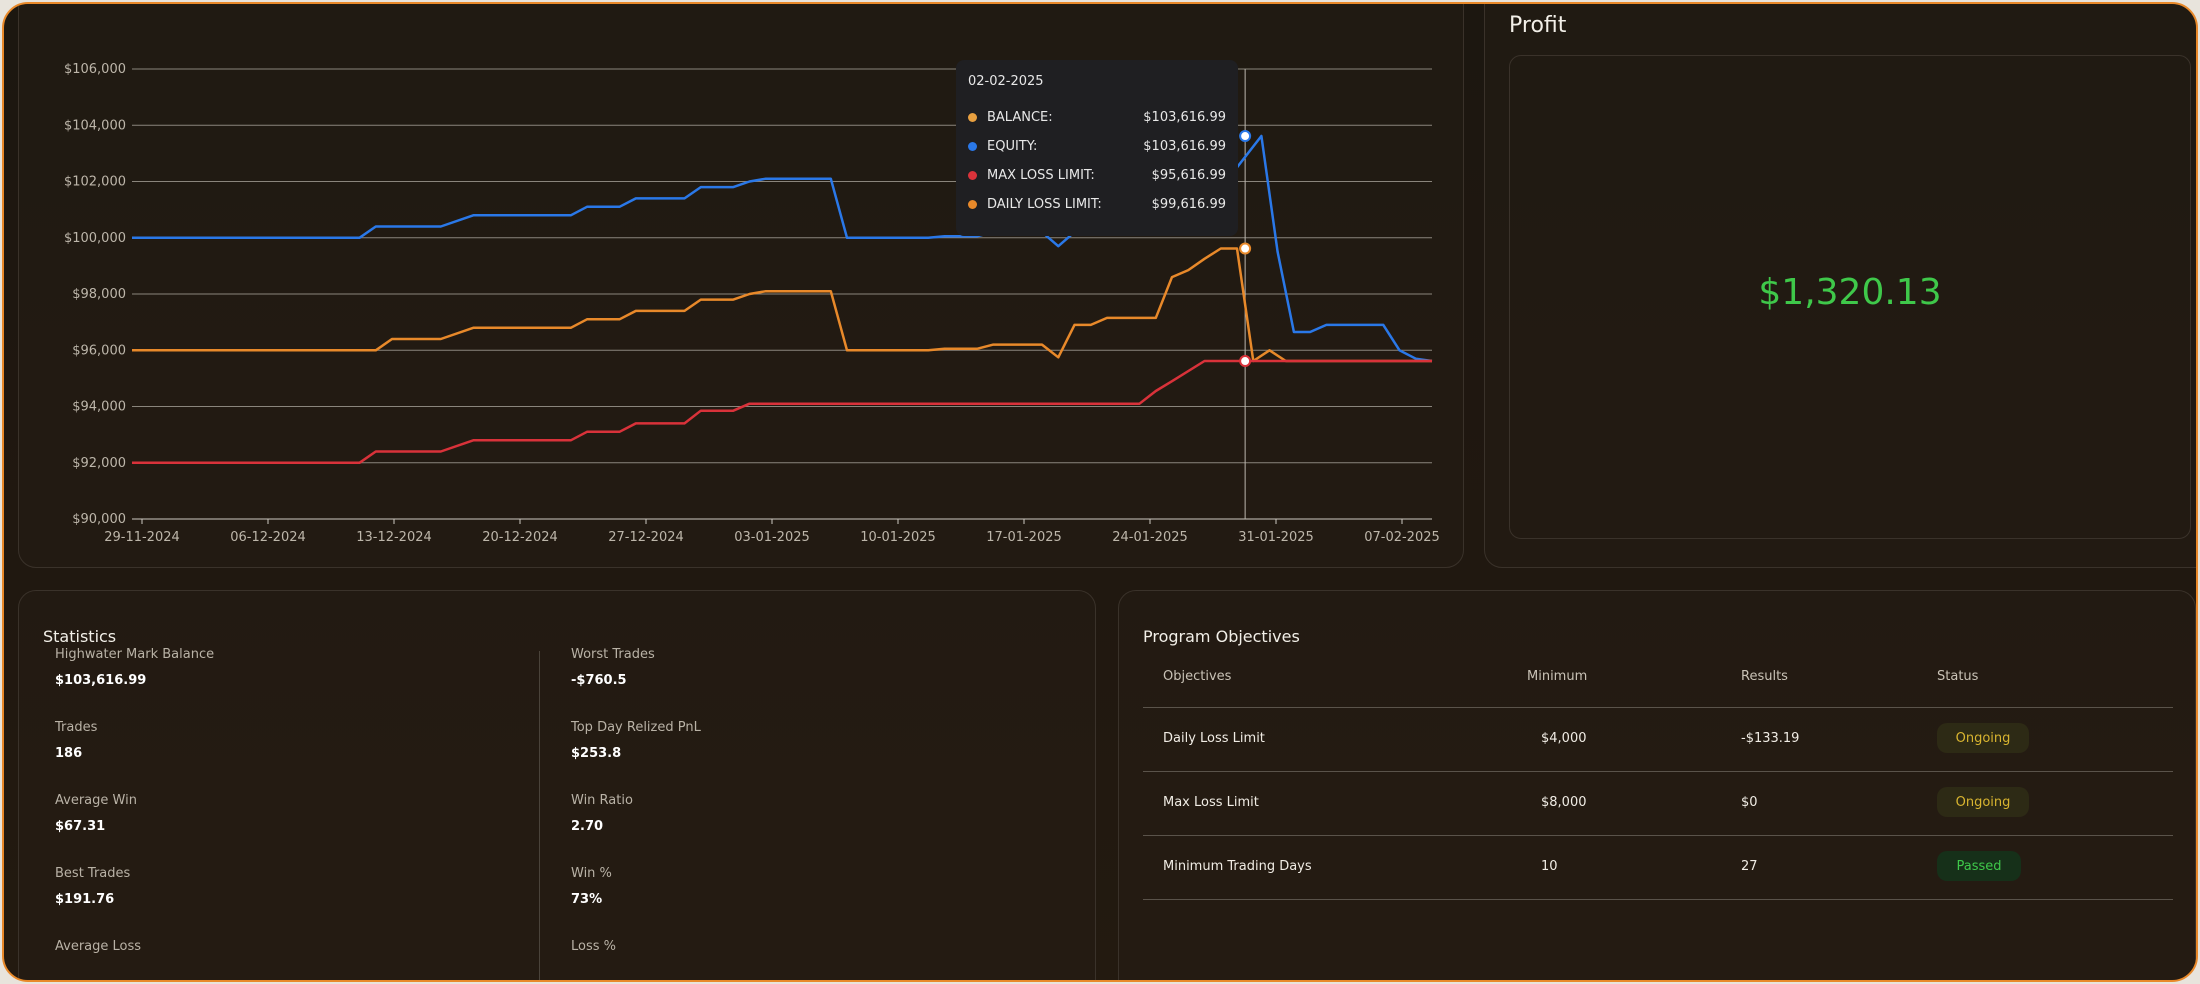 The width and height of the screenshot is (2200, 984). I want to click on stat-value: 186, so click(69, 753).